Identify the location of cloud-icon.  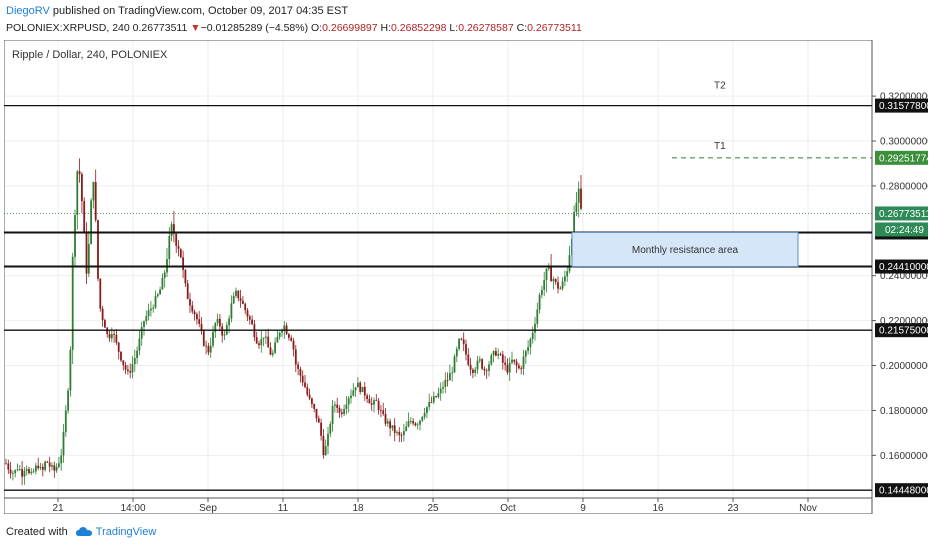
(83, 531).